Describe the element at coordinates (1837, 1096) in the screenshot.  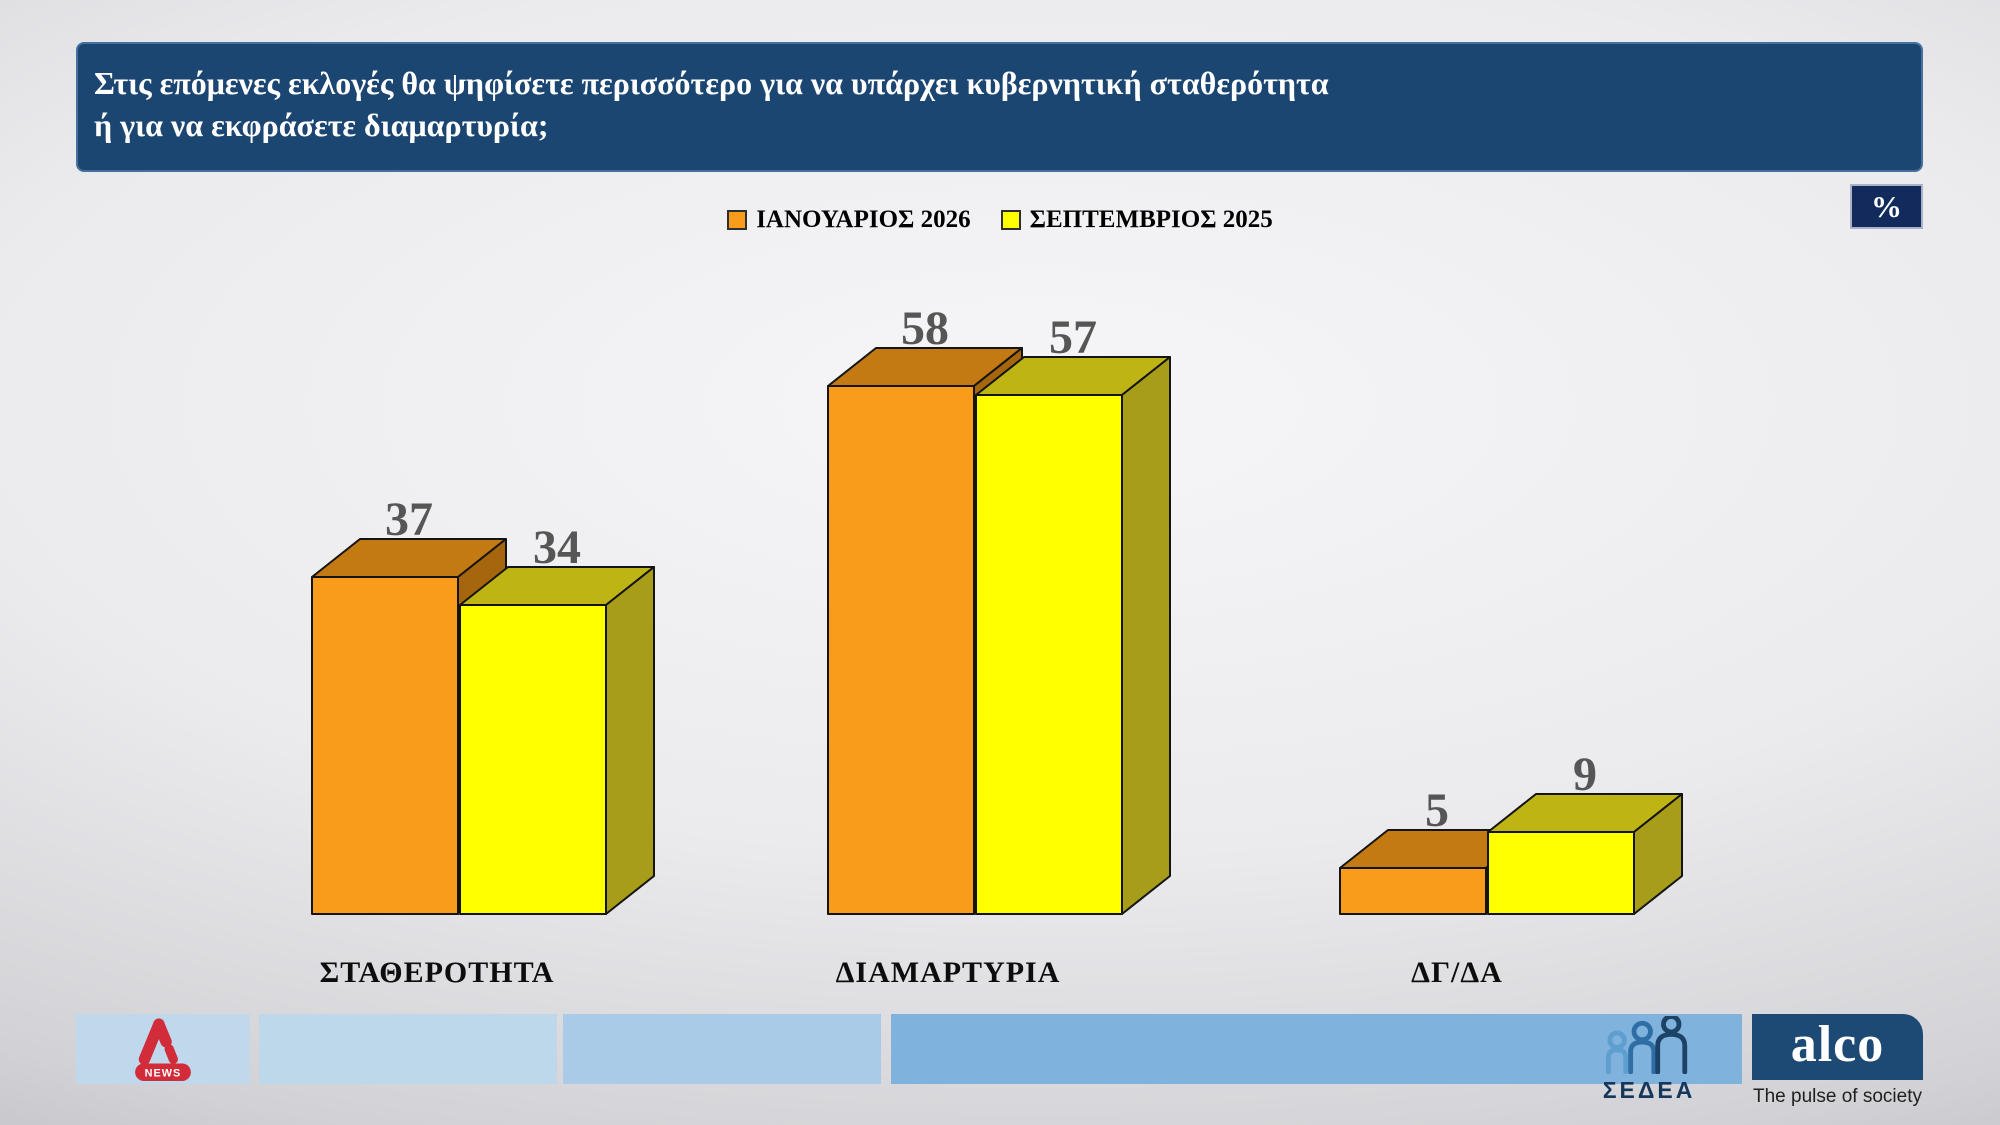
I see `alco-tagline: The pulse of society` at that location.